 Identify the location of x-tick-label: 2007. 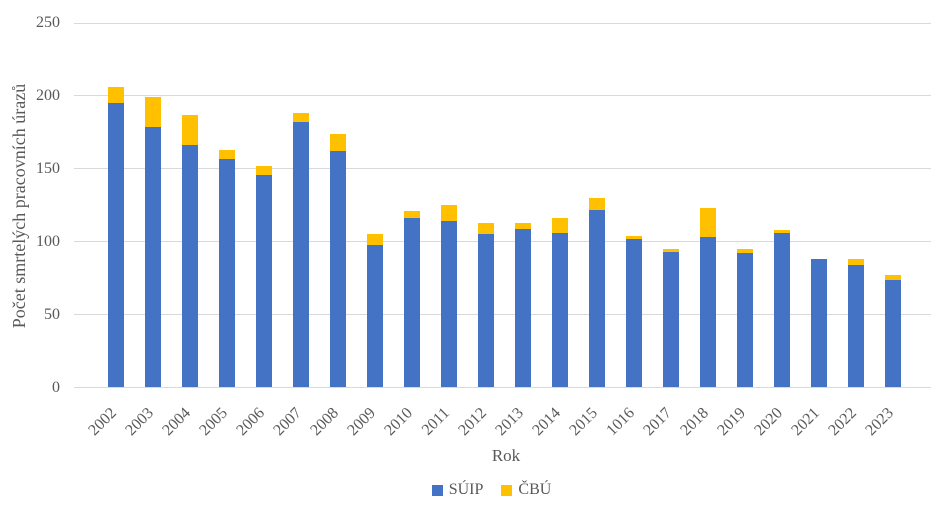
(287, 422).